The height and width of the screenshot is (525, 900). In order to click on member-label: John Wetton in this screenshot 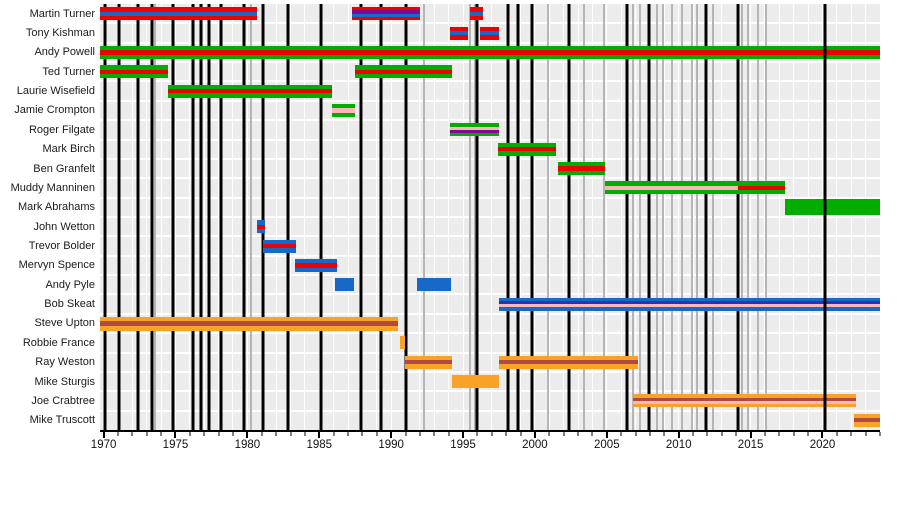, I will do `click(64, 226)`.